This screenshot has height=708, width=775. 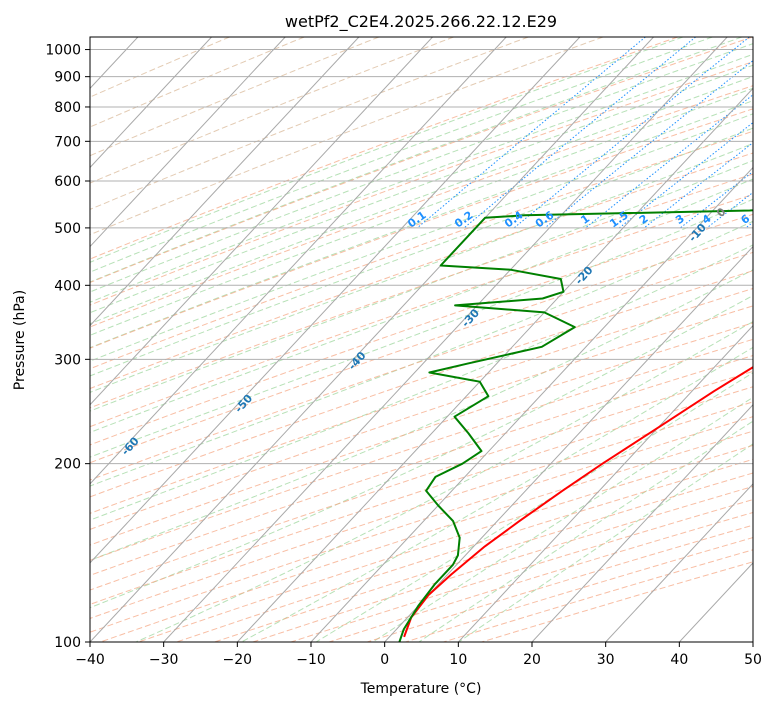 What do you see at coordinates (753, 660) in the screenshot?
I see `x-tick-label: 50` at bounding box center [753, 660].